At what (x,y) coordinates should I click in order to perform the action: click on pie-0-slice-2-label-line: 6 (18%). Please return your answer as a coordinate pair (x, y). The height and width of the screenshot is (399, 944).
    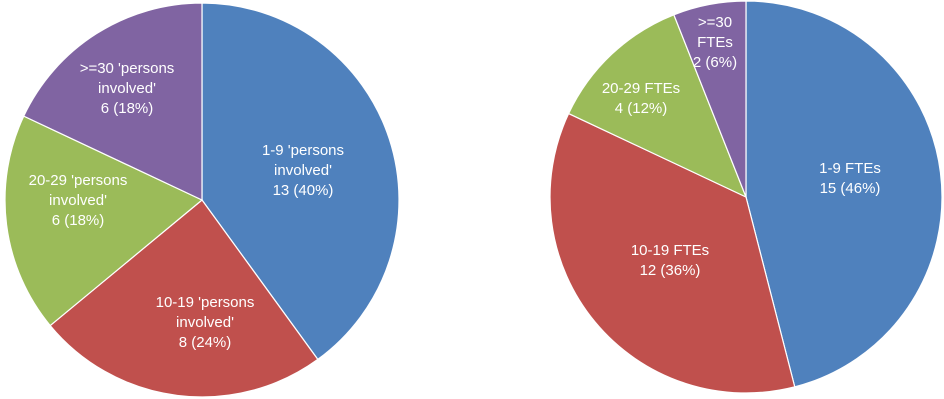
    Looking at the image, I should click on (78, 220).